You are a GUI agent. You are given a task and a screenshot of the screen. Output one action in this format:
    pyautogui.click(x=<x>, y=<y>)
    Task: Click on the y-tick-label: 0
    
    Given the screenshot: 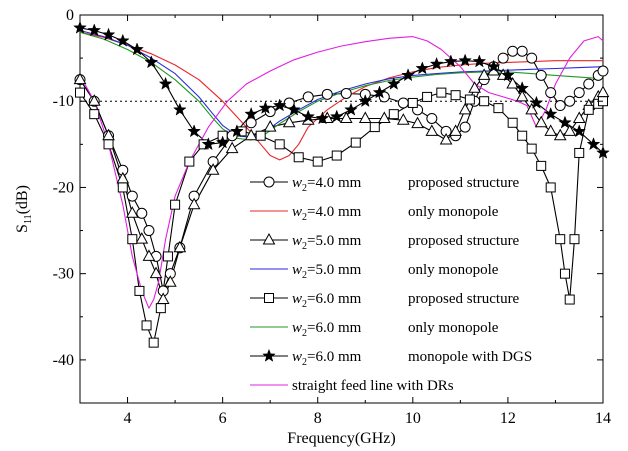 What is the action you would take?
    pyautogui.click(x=70, y=15)
    